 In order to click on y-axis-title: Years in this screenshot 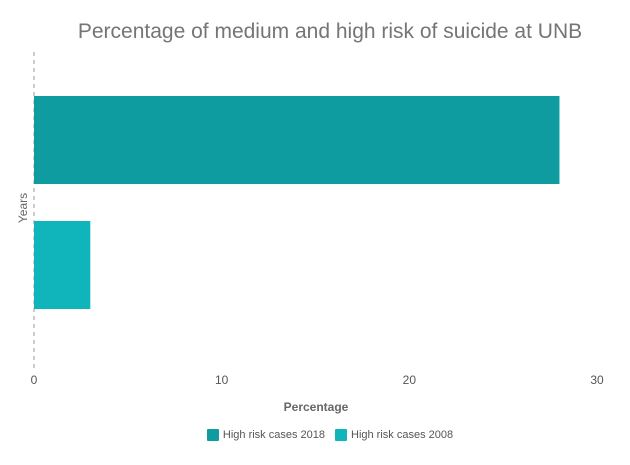, I will do `click(23, 208)`.